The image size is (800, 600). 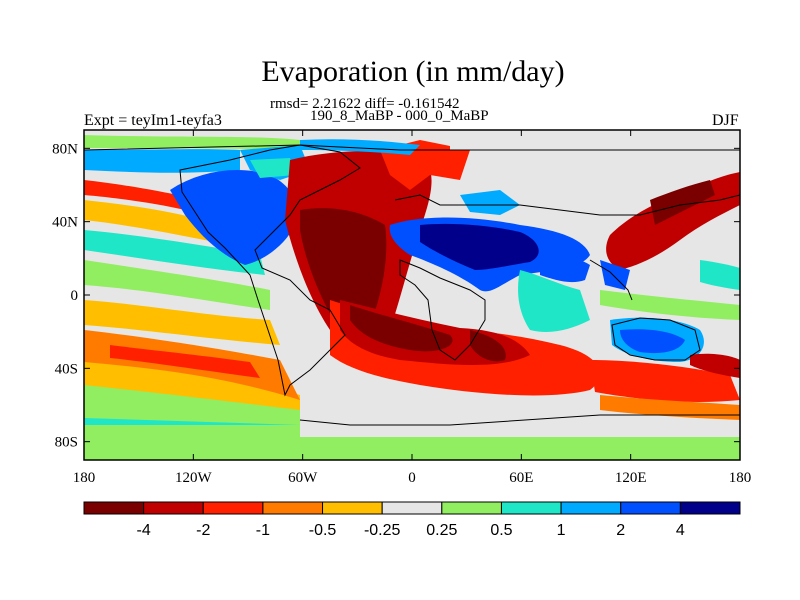 What do you see at coordinates (620, 530) in the screenshot?
I see `colorbar-label: 2` at bounding box center [620, 530].